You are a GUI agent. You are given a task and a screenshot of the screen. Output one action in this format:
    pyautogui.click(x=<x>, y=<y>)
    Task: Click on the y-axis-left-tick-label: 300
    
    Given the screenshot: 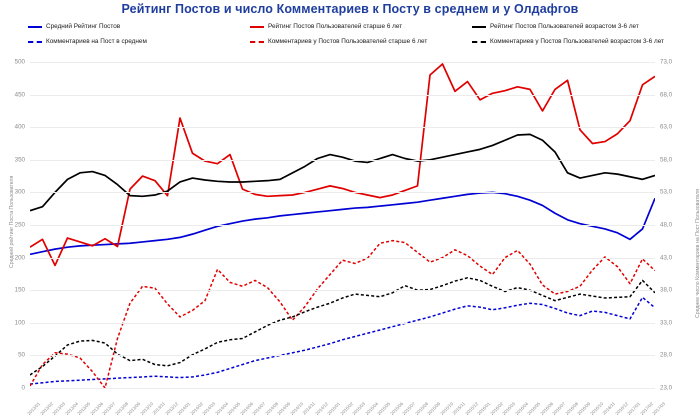 What is the action you would take?
    pyautogui.click(x=19, y=192)
    